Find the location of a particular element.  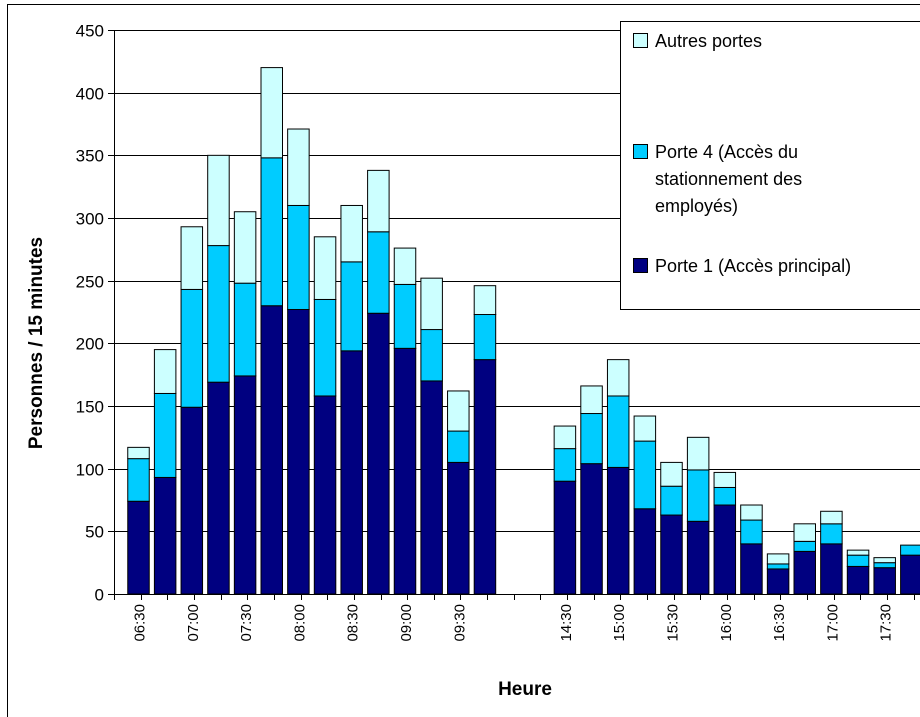

y-tick-label: 100 is located at coordinates (90, 470).